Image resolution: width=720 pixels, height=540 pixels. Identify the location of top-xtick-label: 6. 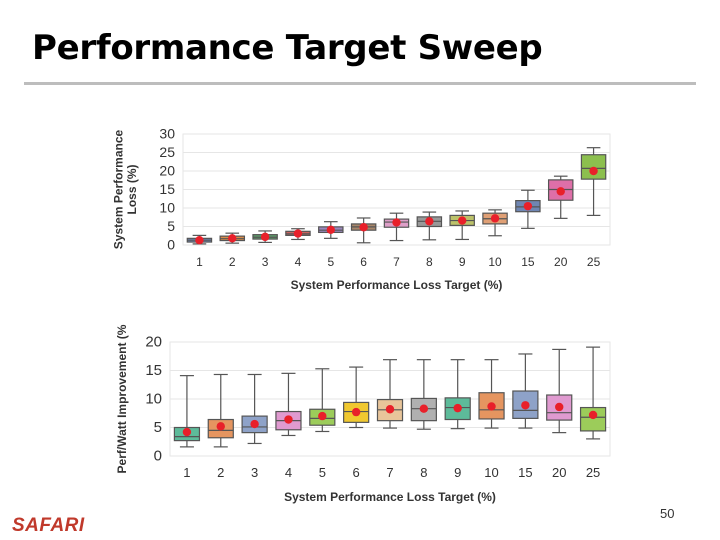
(363, 262).